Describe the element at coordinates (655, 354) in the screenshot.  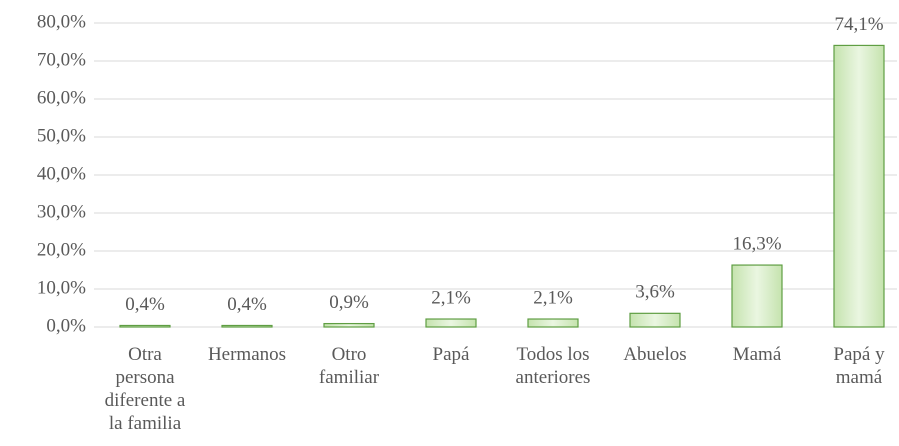
I see `x-tick-label: Abuelos` at that location.